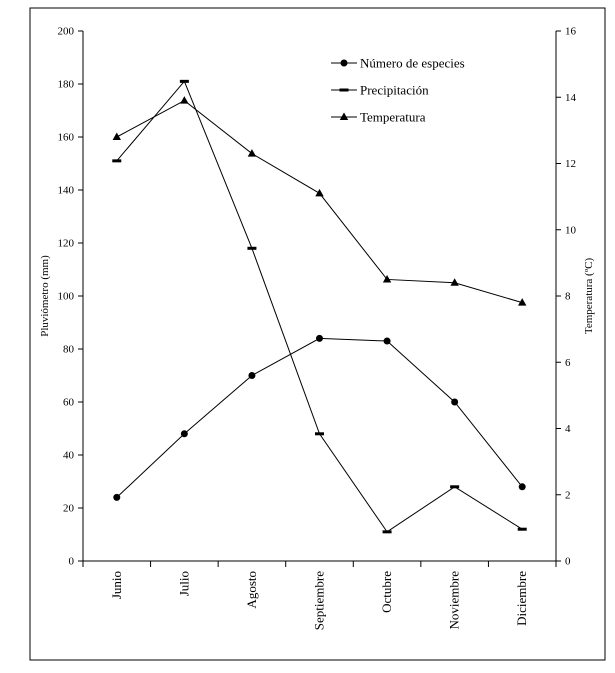  Describe the element at coordinates (393, 117) in the screenshot. I see `legend-label: Temperatura` at that location.